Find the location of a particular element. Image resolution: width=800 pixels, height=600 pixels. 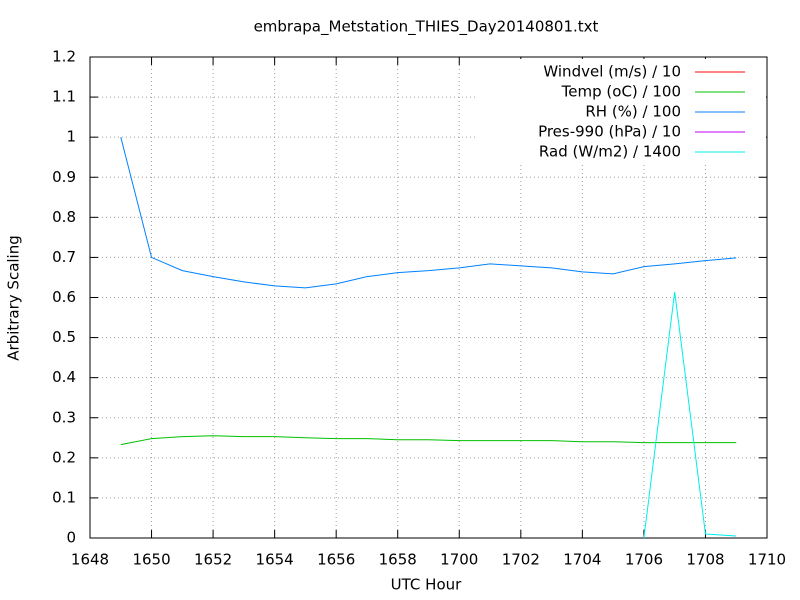

legend-label: Pres-990 (hPa) / 10 is located at coordinates (609, 132).